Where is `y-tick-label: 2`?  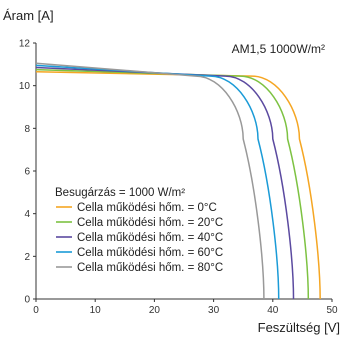
y-tick-label: 2 is located at coordinates (27, 257).